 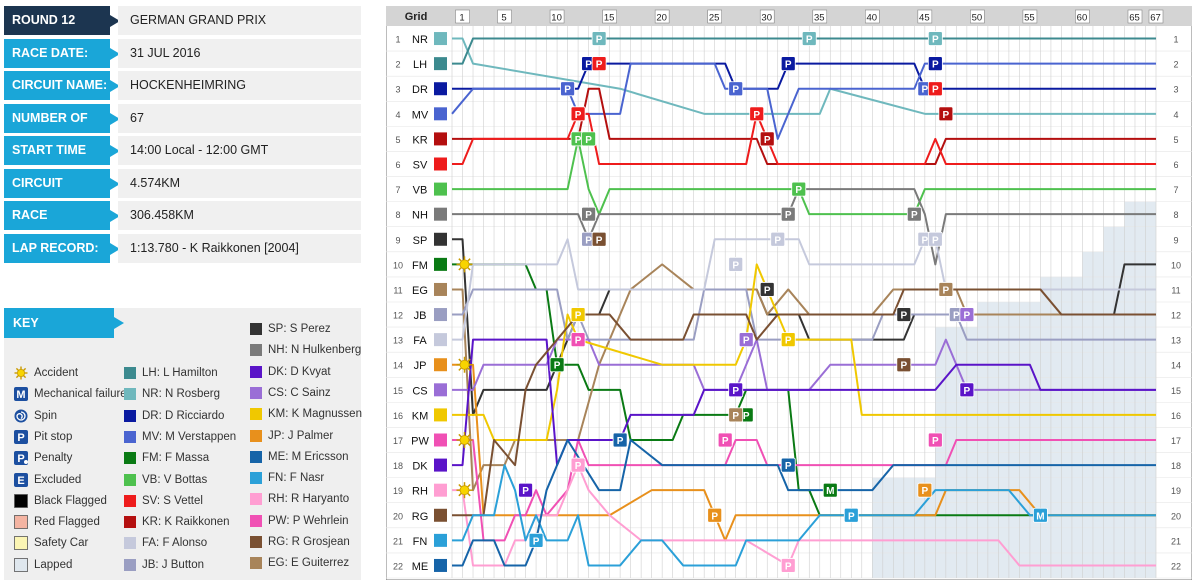 I want to click on info-row: ROUND 12 GERMAN GRAND PRIX, so click(x=182, y=20).